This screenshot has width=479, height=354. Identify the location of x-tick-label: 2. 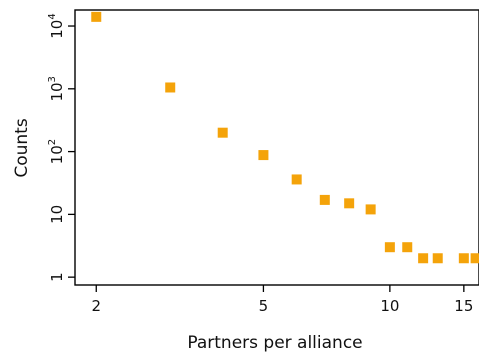
(96, 306).